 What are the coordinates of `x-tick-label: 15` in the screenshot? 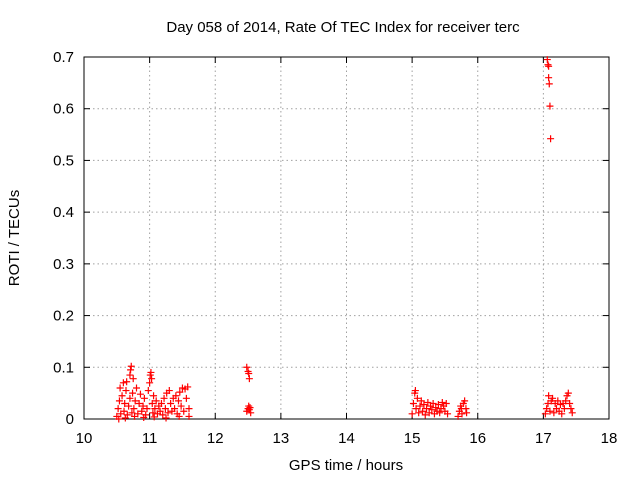 It's located at (412, 438).